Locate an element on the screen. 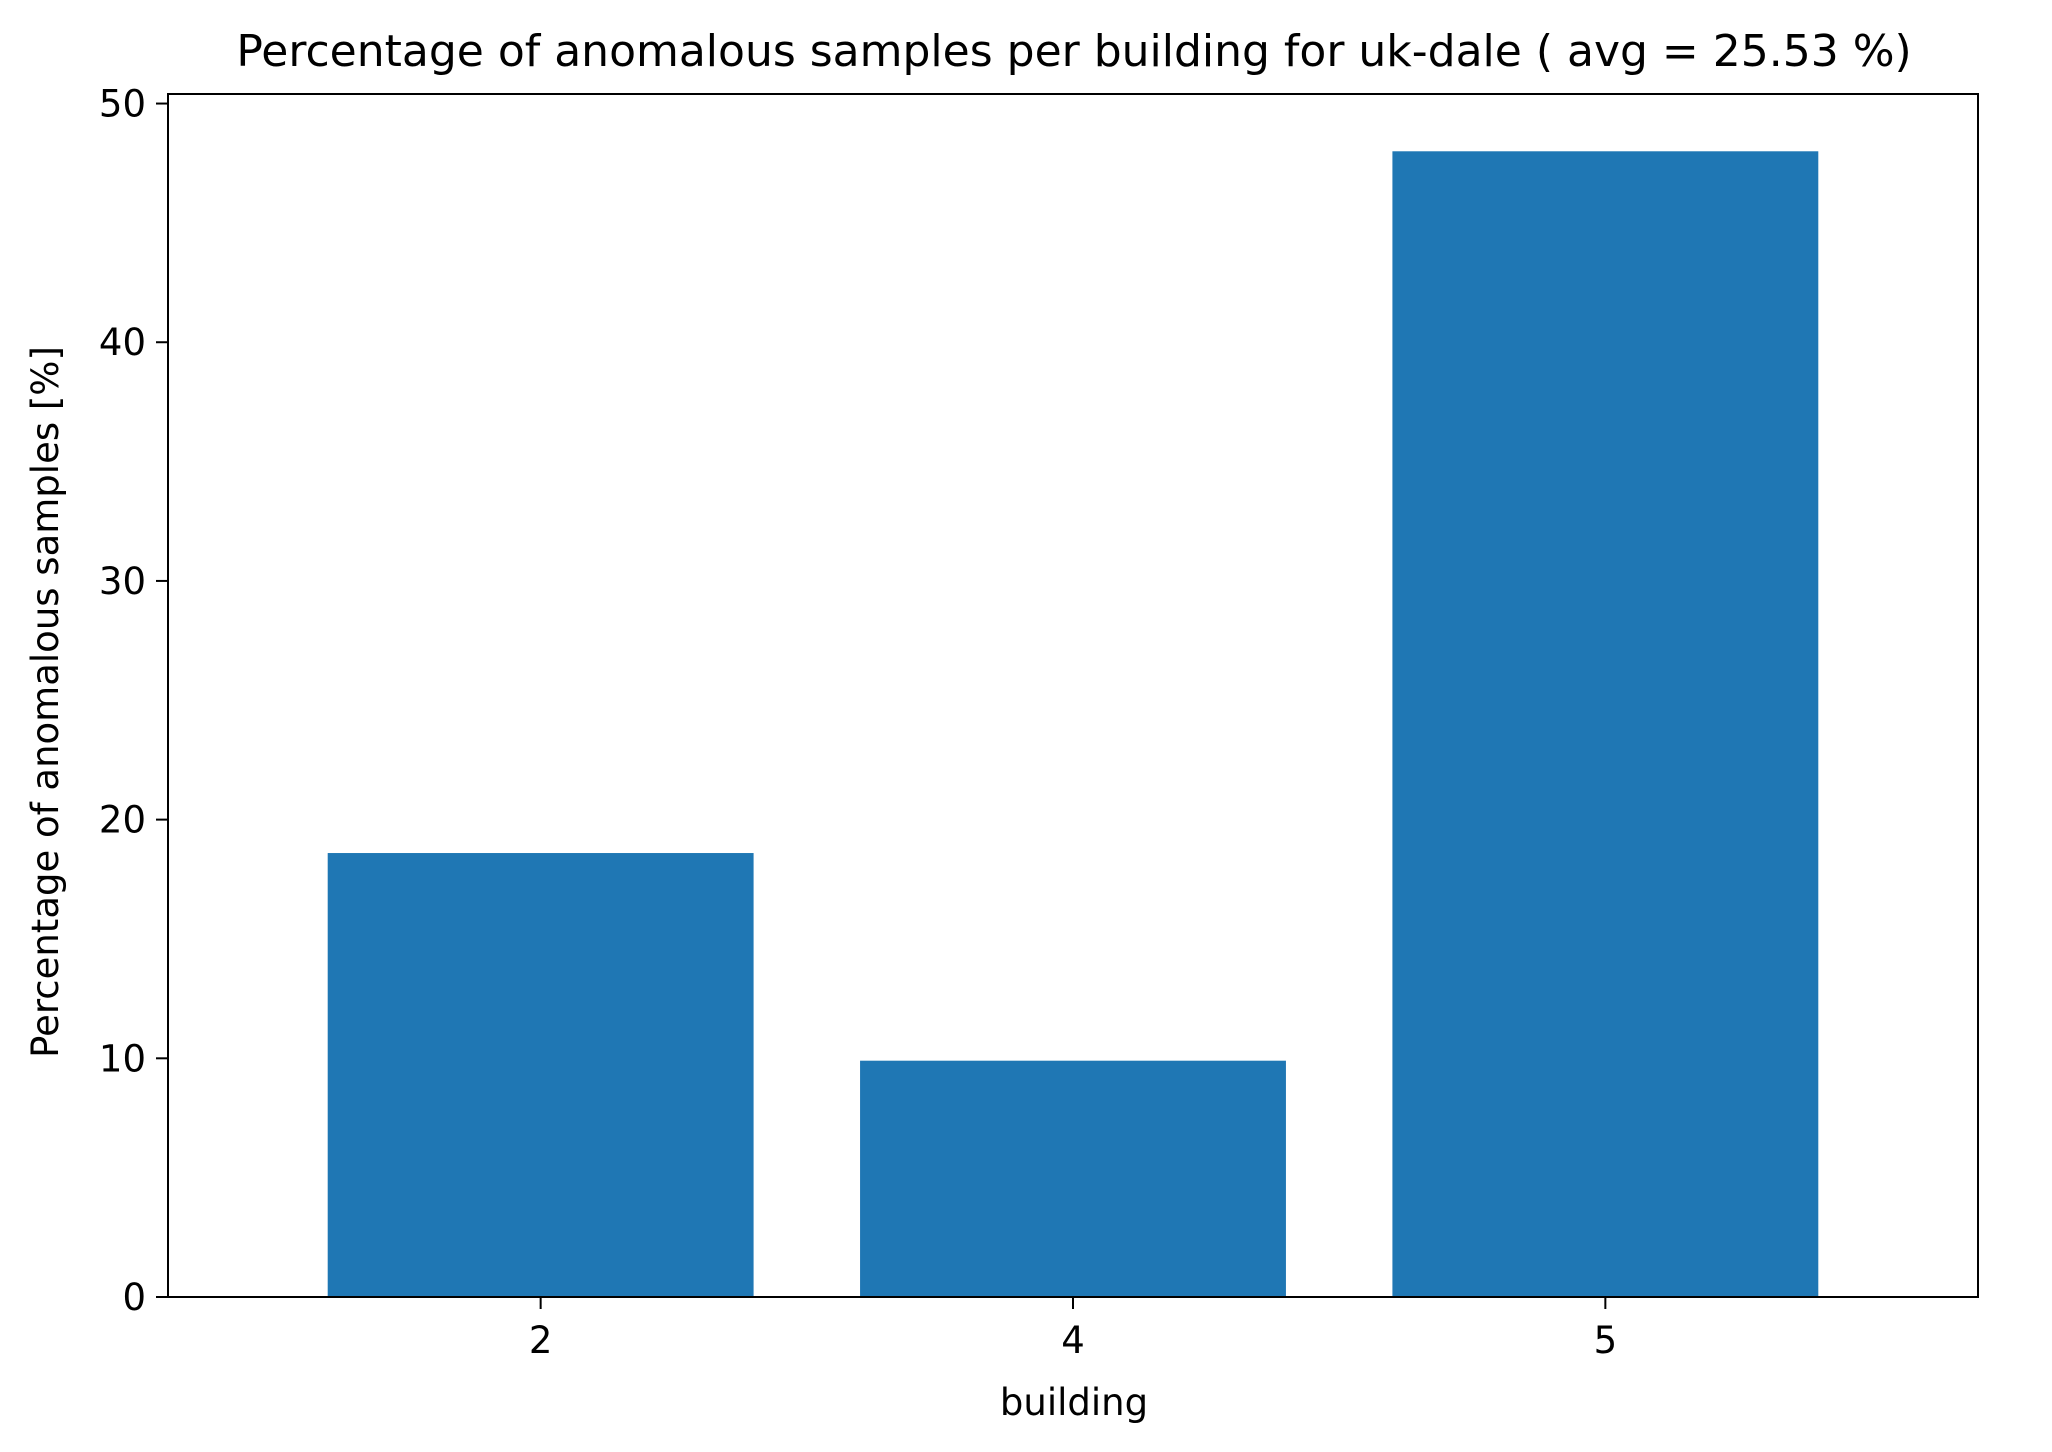  y-axis-ticks: 0 10 20 30 40 50 is located at coordinates (133, 701).